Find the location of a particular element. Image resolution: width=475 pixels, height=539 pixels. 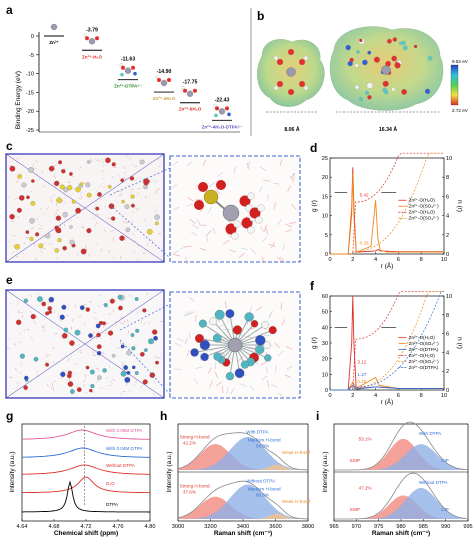

strong-hbond-area is located at coordinates (243, 457).